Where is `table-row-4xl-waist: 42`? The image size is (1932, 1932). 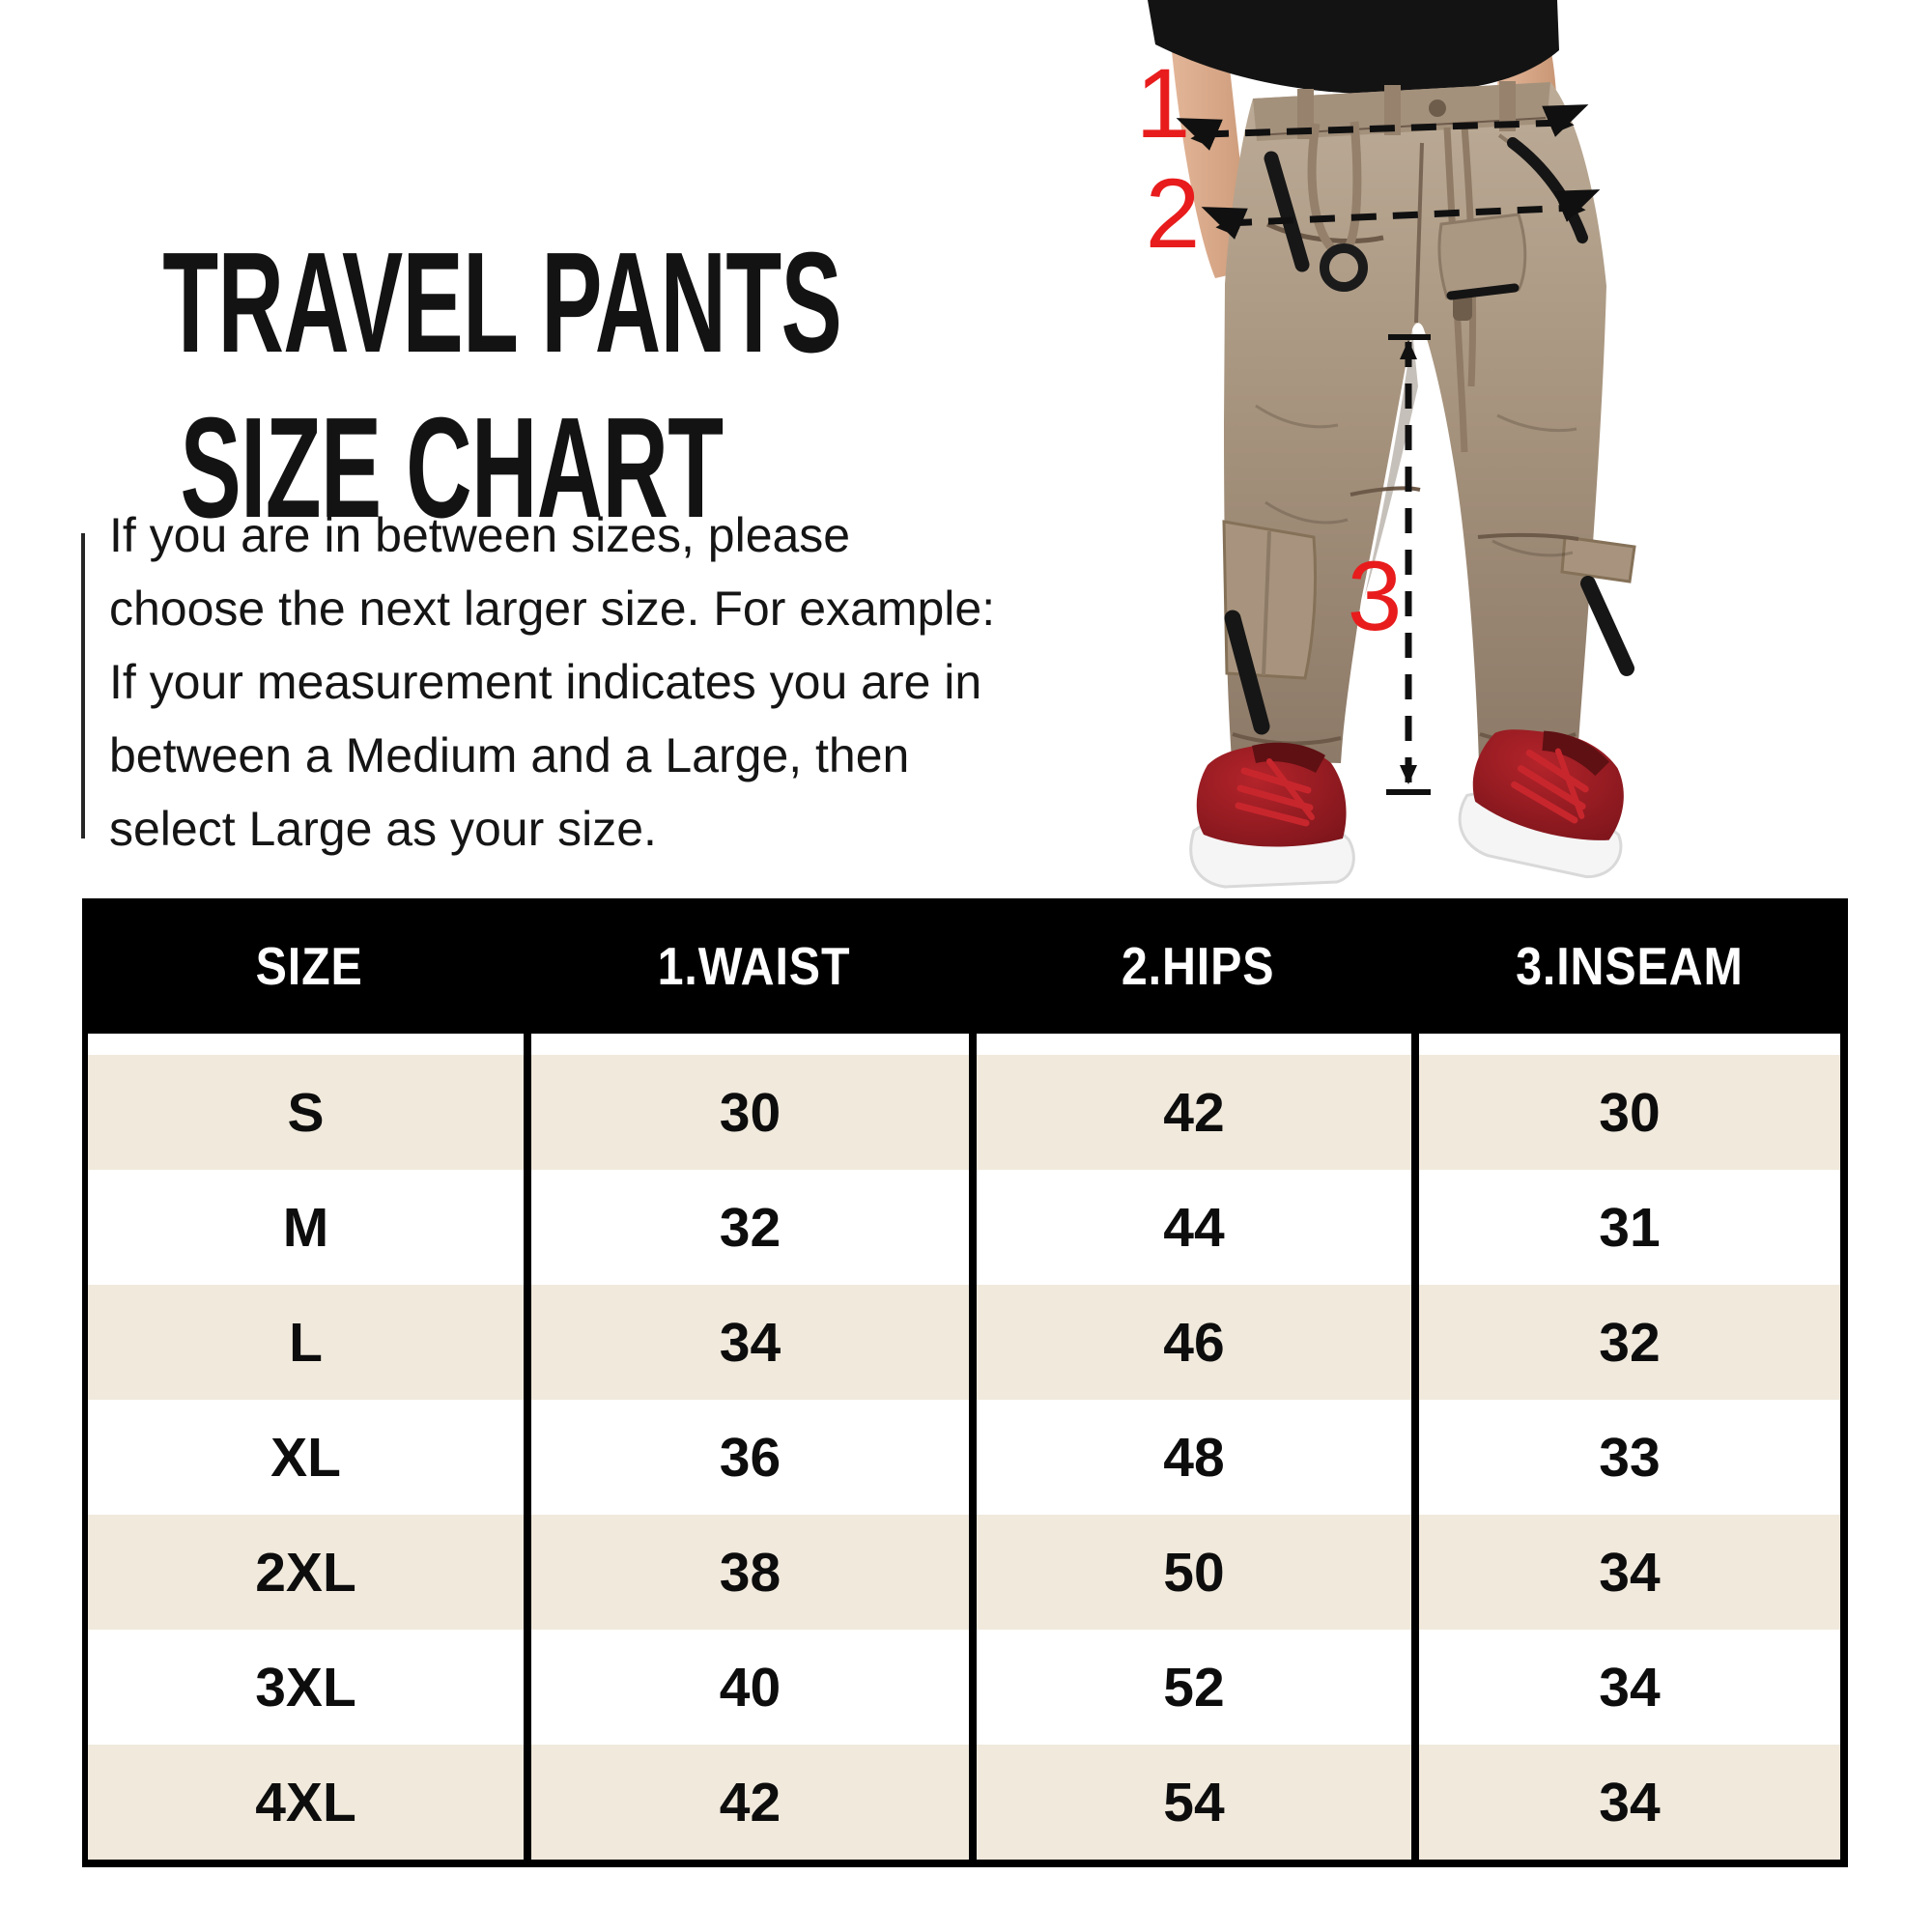
table-row-4xl-waist: 42 is located at coordinates (754, 1802).